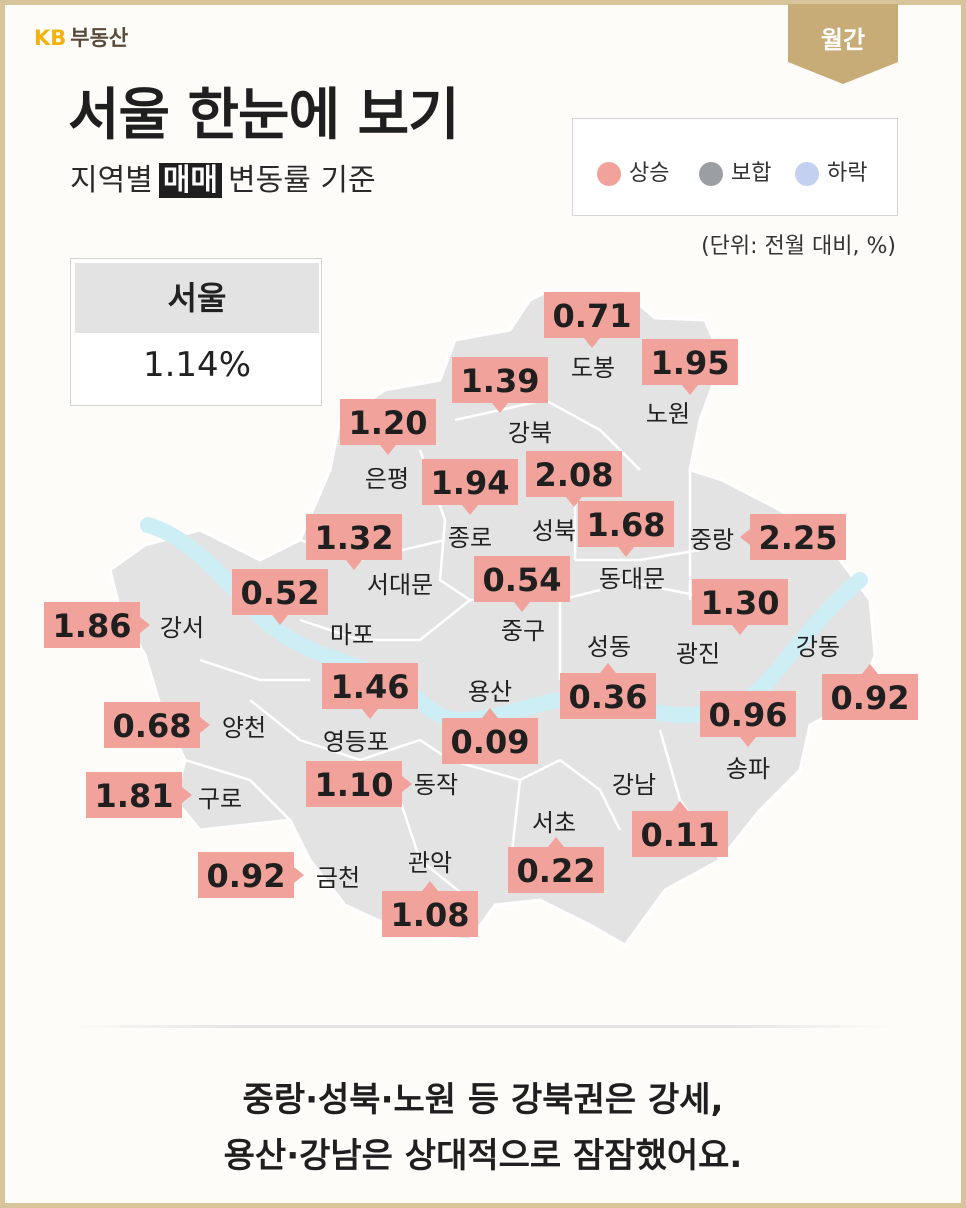 Image resolution: width=966 pixels, height=1208 pixels. I want to click on district-15: 0.09 용산, so click(490, 721).